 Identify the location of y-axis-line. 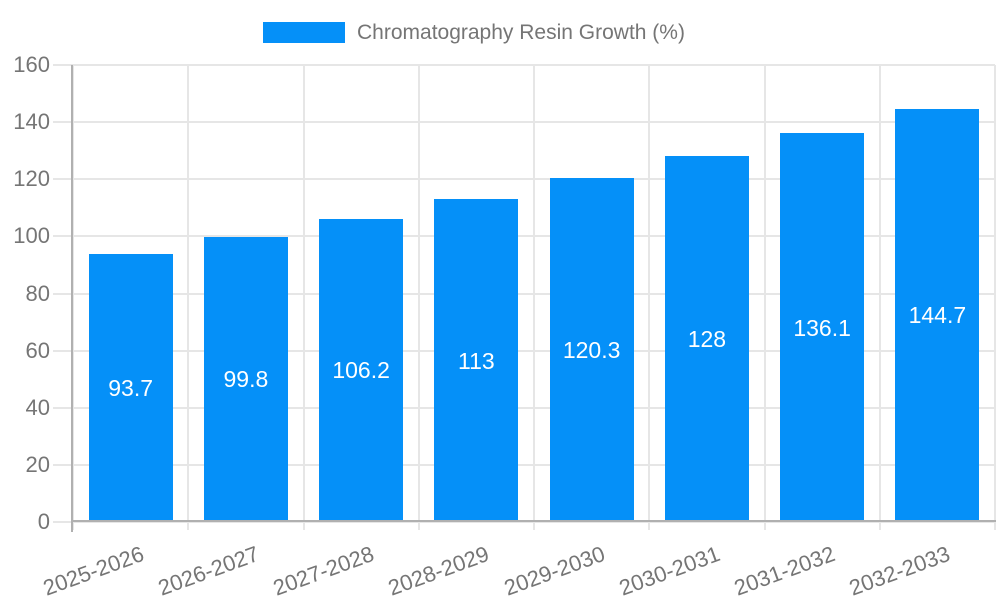
(72, 298).